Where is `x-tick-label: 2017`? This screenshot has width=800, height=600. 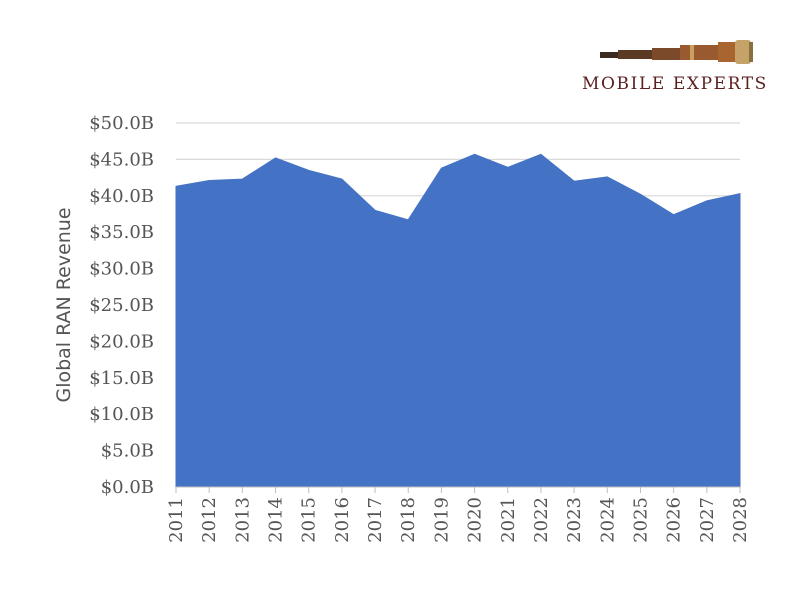
x-tick-label: 2017 is located at coordinates (375, 520).